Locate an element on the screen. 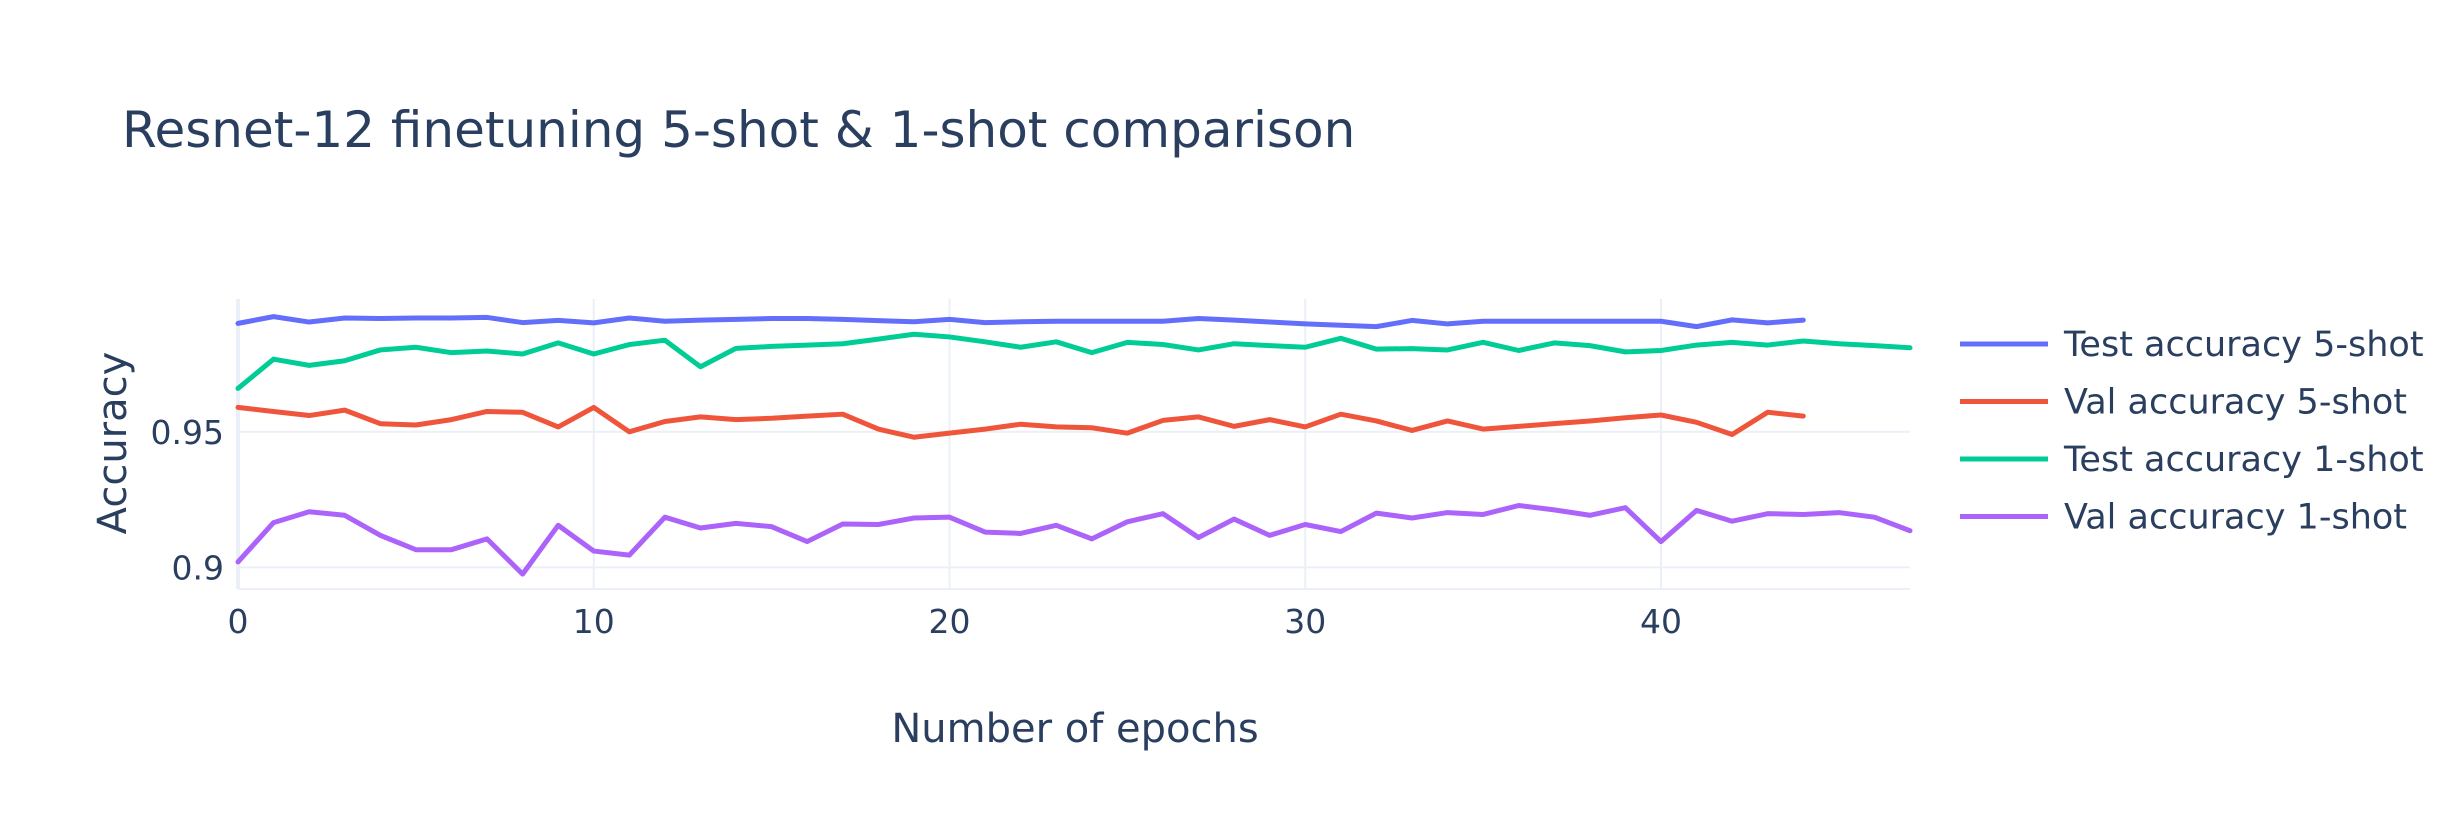  series-line-test-accuracy-1-shot is located at coordinates (1074, 361).